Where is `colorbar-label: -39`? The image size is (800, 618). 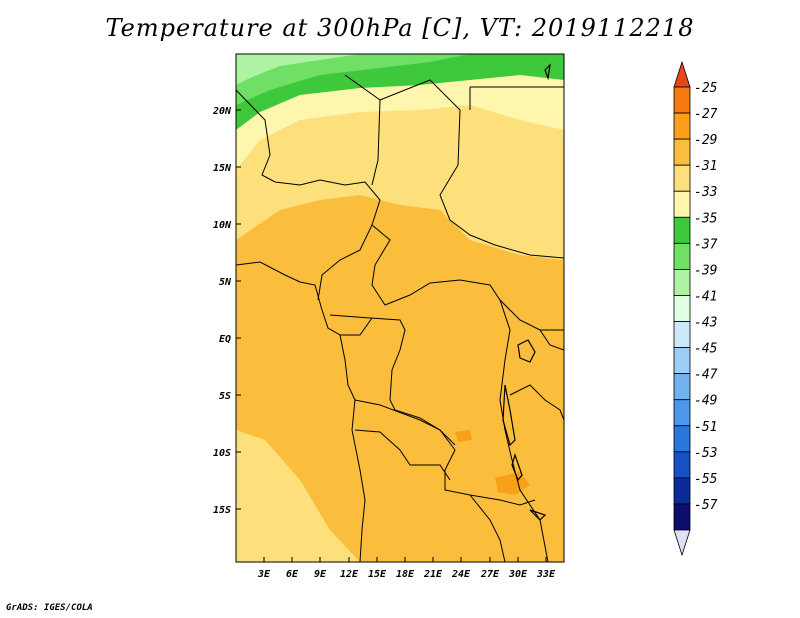 colorbar-label: -39 is located at coordinates (705, 270).